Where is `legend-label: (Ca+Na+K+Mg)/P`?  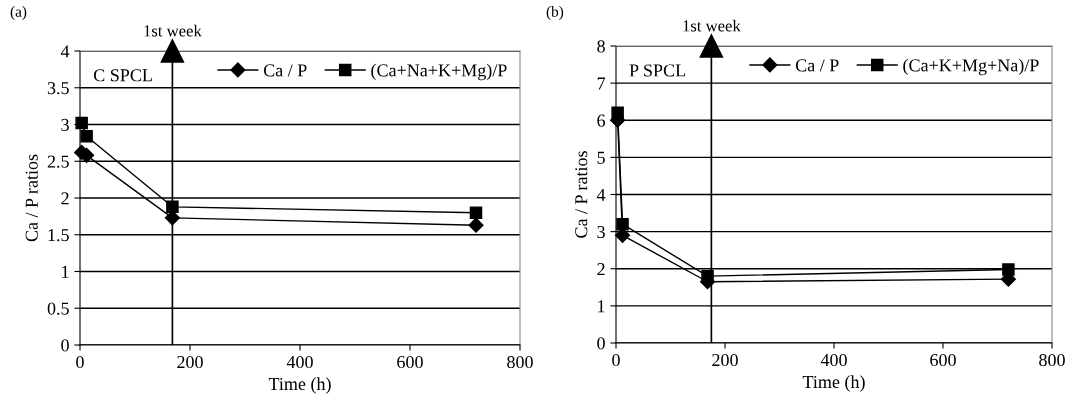
legend-label: (Ca+Na+K+Mg)/P is located at coordinates (439, 72).